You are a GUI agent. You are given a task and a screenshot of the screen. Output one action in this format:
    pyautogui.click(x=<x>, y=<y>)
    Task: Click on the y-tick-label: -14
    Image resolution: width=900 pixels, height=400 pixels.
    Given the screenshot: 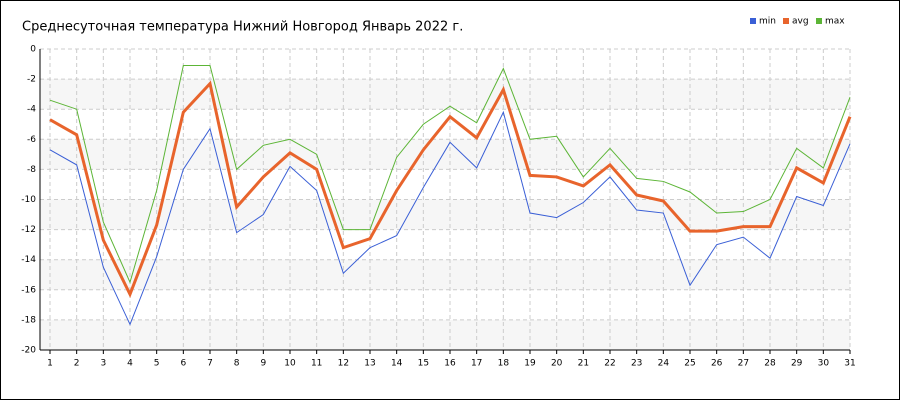 What is the action you would take?
    pyautogui.click(x=28, y=260)
    